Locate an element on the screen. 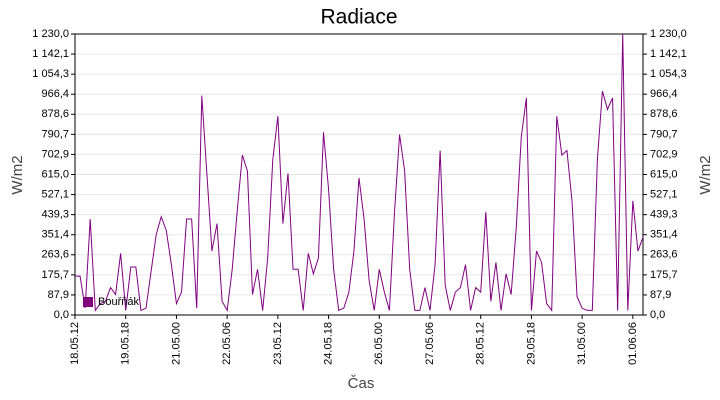  y-tick-label: 878,6 is located at coordinates (55, 114).